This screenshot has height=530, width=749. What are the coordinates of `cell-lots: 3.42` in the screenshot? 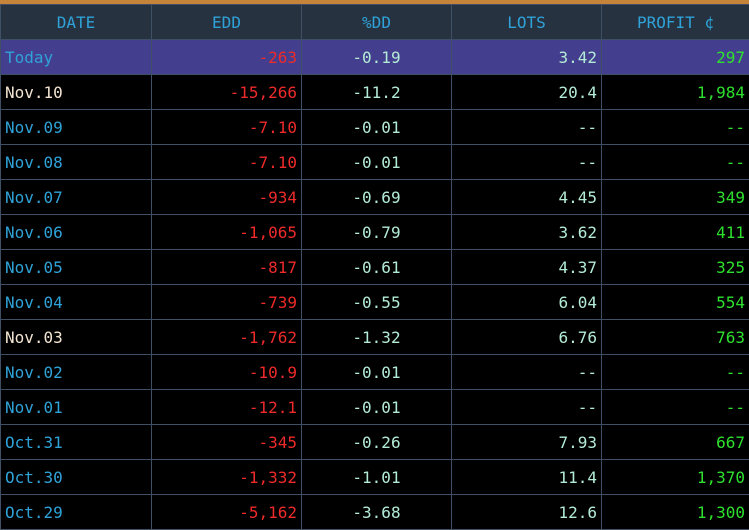 It's located at (527, 57).